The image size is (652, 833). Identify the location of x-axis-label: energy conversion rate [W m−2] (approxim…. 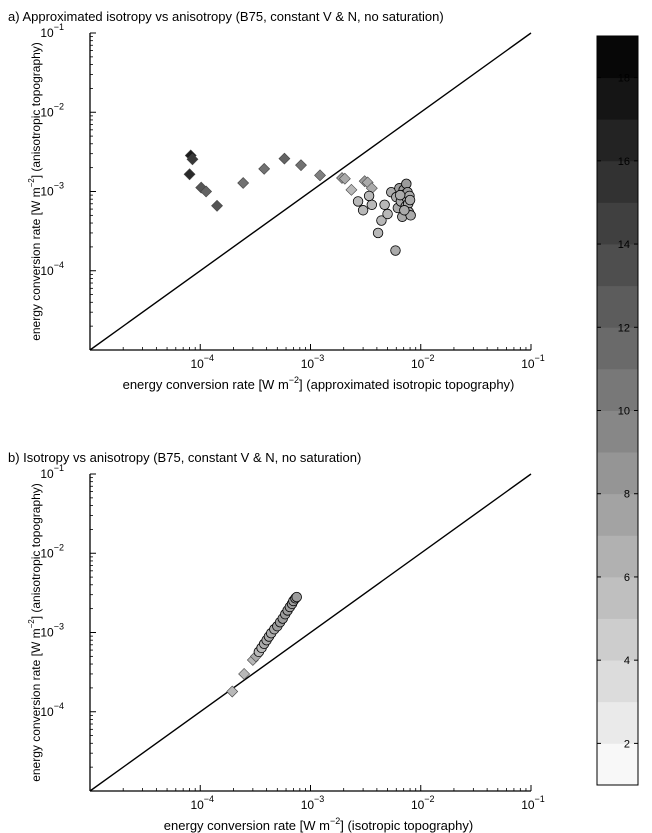
(319, 383).